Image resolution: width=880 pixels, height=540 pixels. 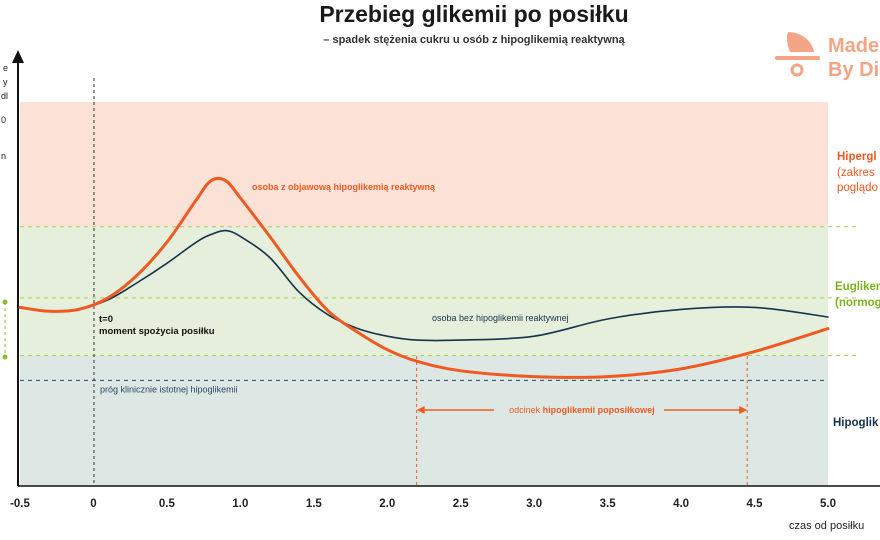 What do you see at coordinates (857, 157) in the screenshot?
I see `zone-label-hyper: Hipergl` at bounding box center [857, 157].